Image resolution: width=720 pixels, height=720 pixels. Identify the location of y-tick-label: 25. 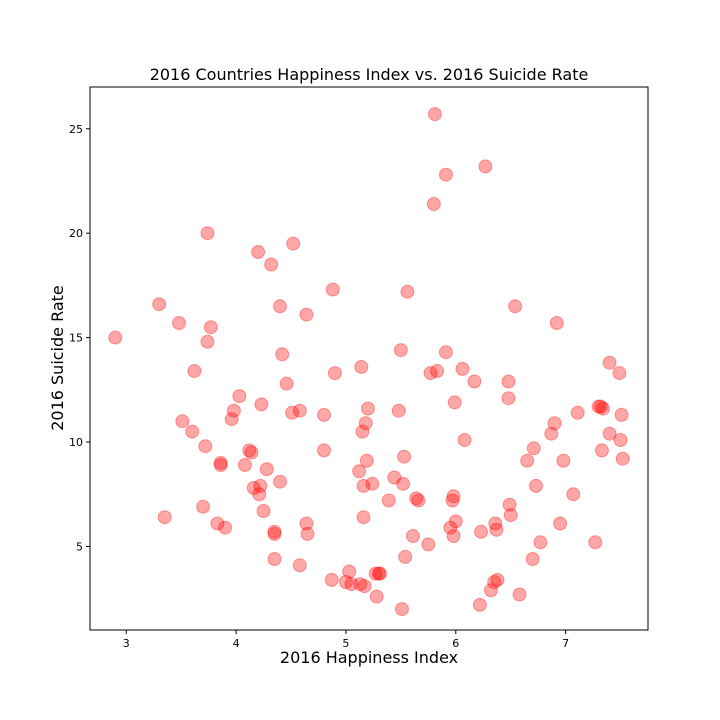
(76, 129).